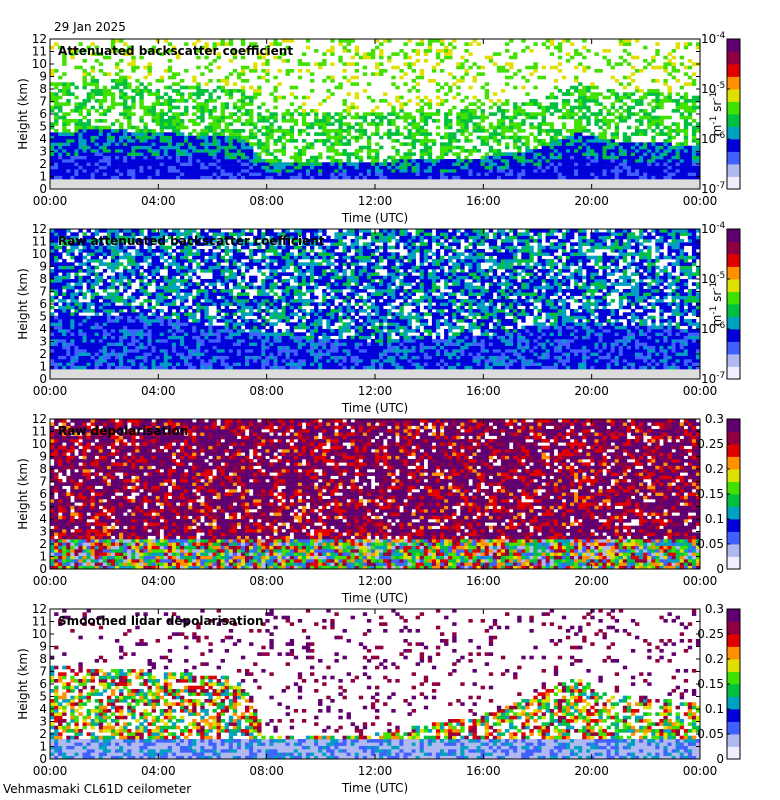  I want to click on colorbar-unit-label: m-1 sr-1, so click(716, 114).